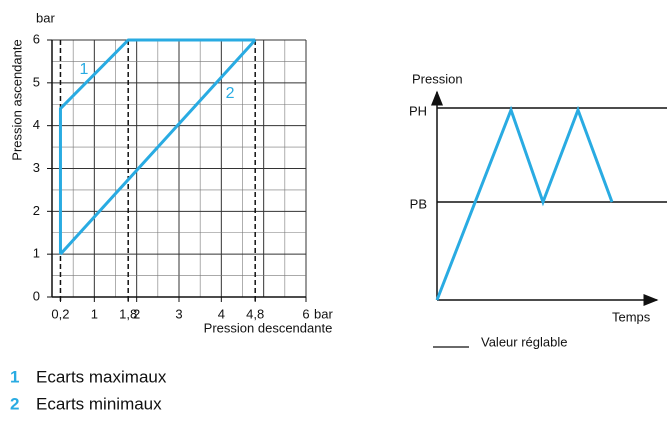  Describe the element at coordinates (268, 327) in the screenshot. I see `x-axis-label: Pression descendante` at that location.